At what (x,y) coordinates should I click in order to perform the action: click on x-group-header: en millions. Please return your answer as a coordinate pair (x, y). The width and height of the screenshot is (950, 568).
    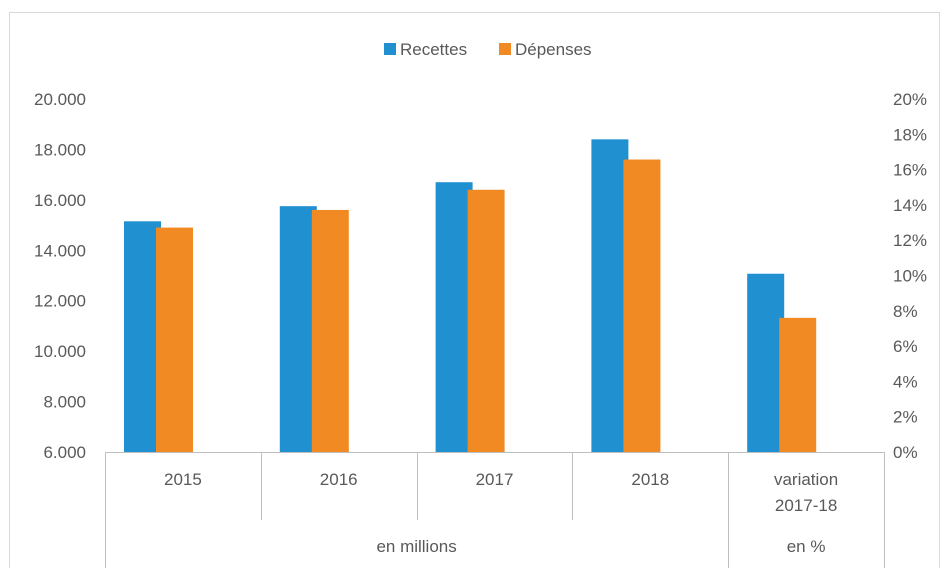
    Looking at the image, I should click on (416, 546).